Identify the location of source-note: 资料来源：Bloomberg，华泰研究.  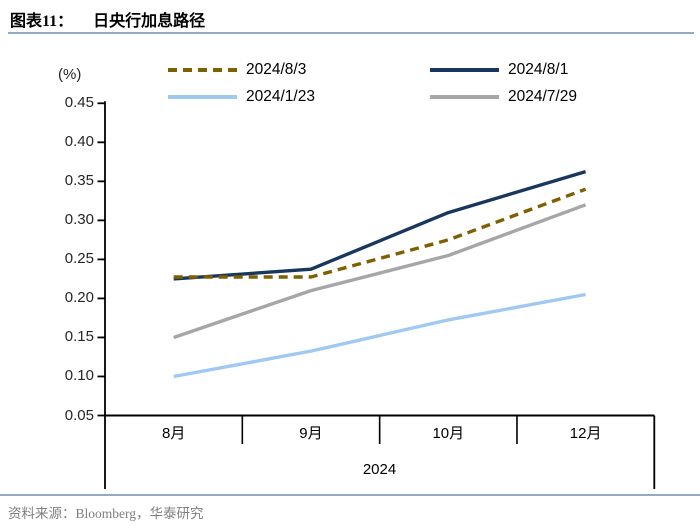
(106, 513).